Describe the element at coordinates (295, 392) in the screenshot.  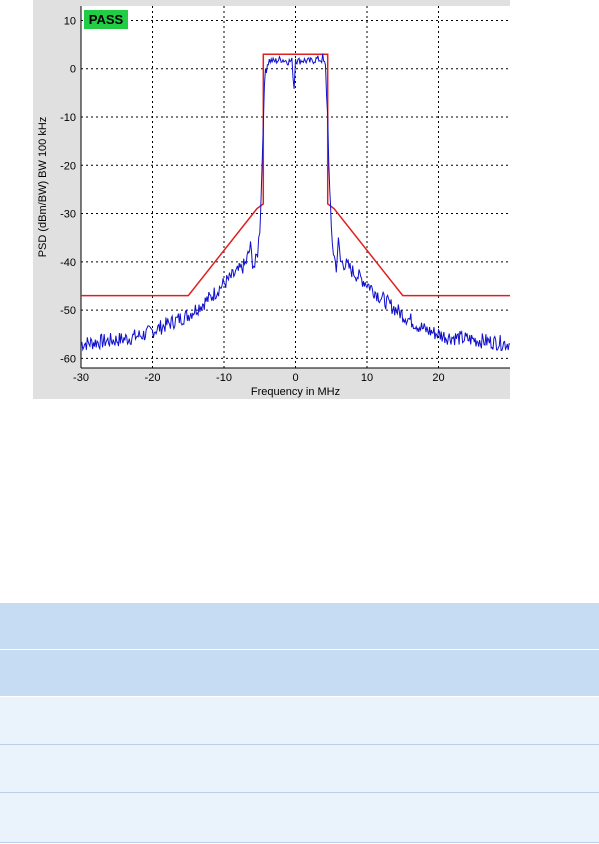
I see `x-axis-title: Frequency in MHz` at that location.